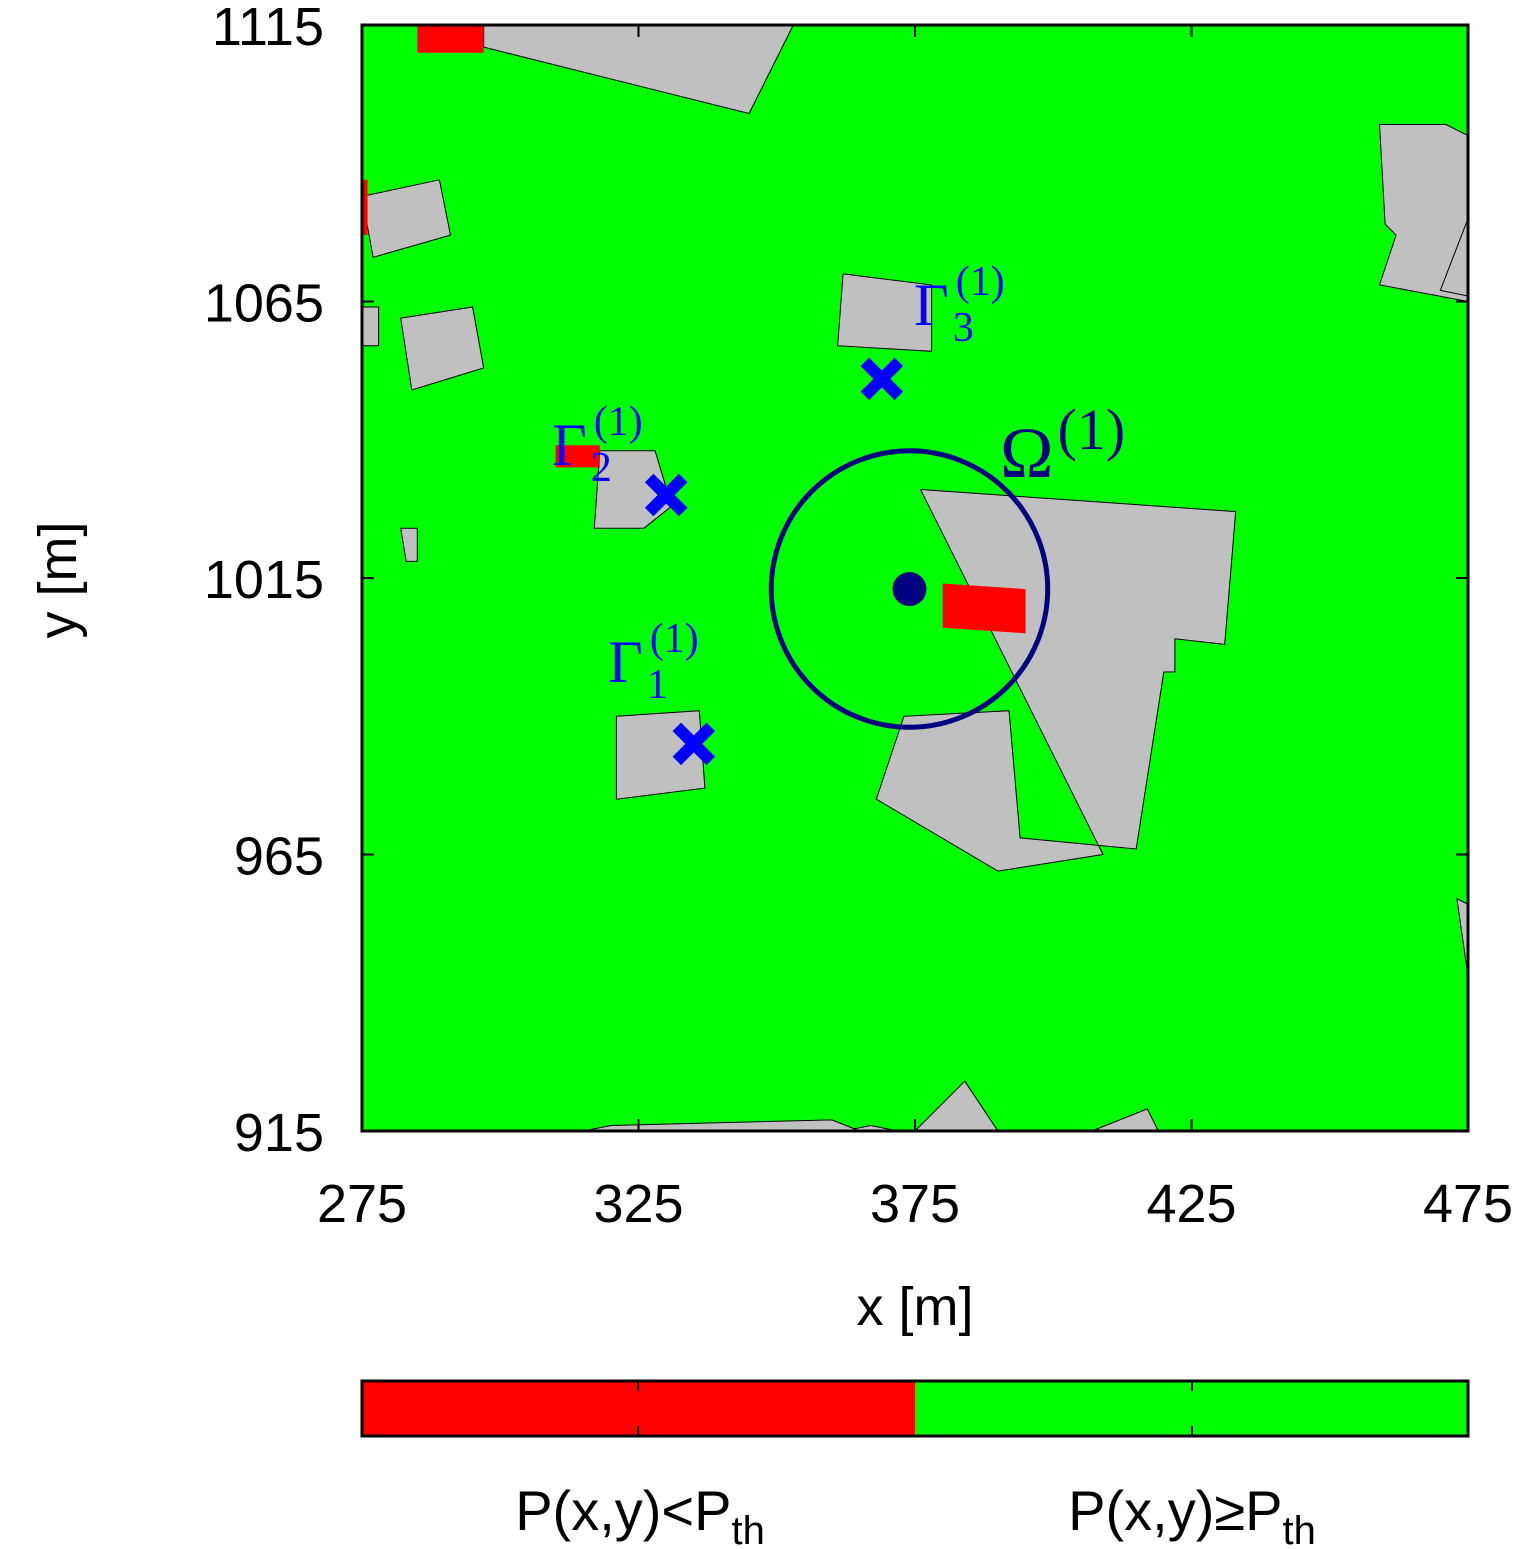 The height and width of the screenshot is (1549, 1536). I want to click on x-tick-label: 275, so click(362, 1204).